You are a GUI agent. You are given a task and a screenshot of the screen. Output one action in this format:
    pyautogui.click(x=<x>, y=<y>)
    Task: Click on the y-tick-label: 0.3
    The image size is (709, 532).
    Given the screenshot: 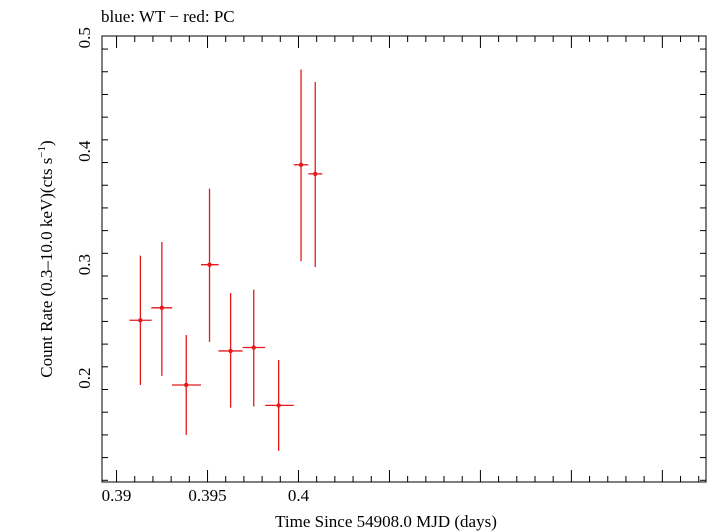 What is the action you would take?
    pyautogui.click(x=84, y=264)
    